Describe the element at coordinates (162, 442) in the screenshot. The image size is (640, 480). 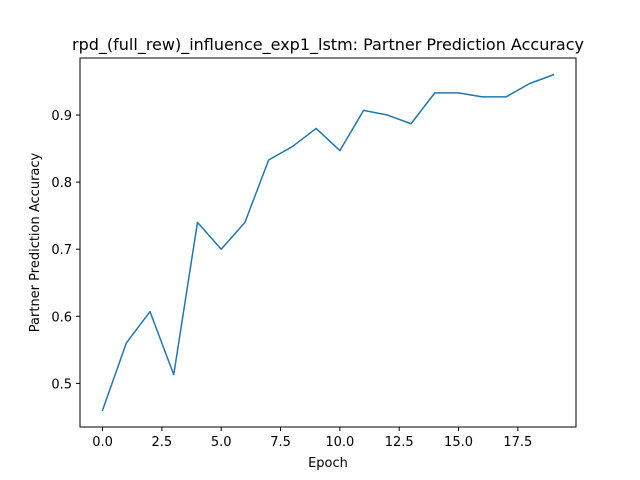
I see `x-tick-label: 2.5` at that location.